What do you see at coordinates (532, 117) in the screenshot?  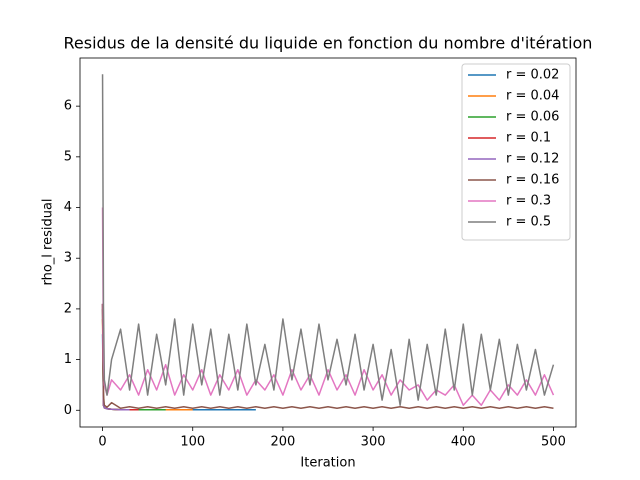 I see `legend-label: r = 0.06` at bounding box center [532, 117].